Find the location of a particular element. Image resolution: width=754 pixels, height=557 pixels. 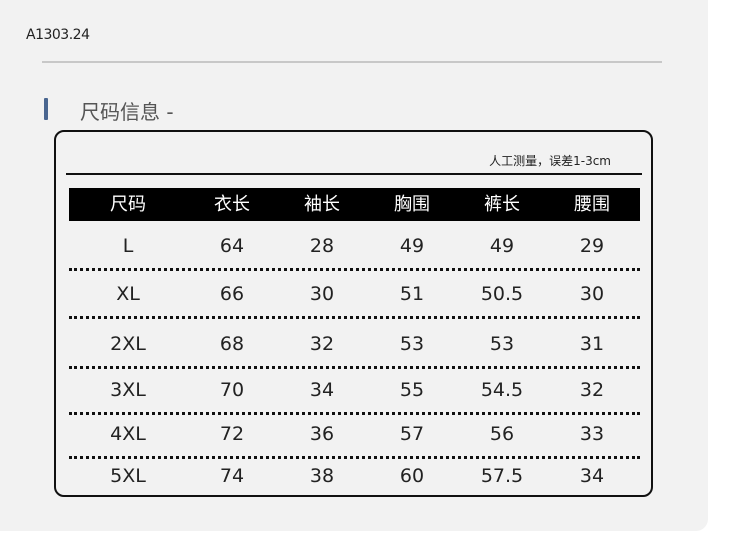

table-cell: 33 is located at coordinates (592, 434).